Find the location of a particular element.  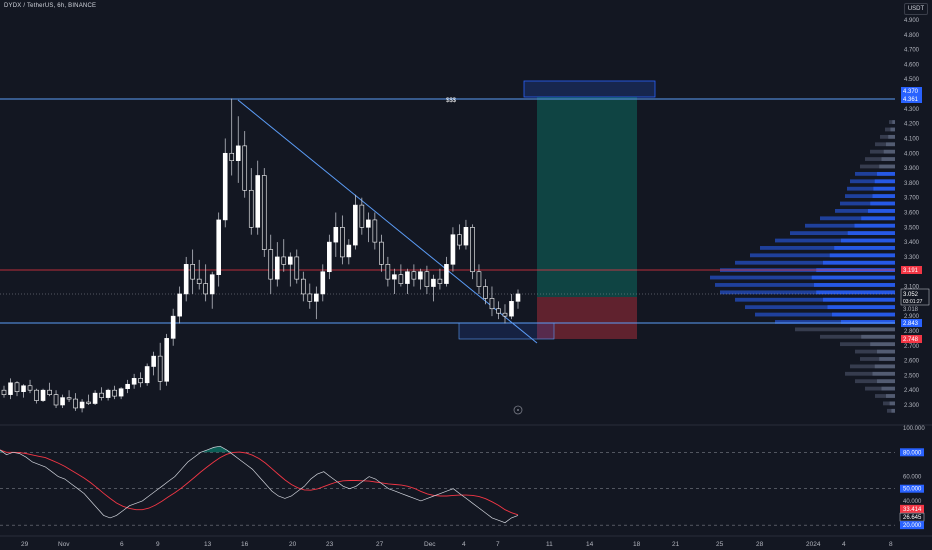

price-axis-label: 3.900 is located at coordinates (912, 169).